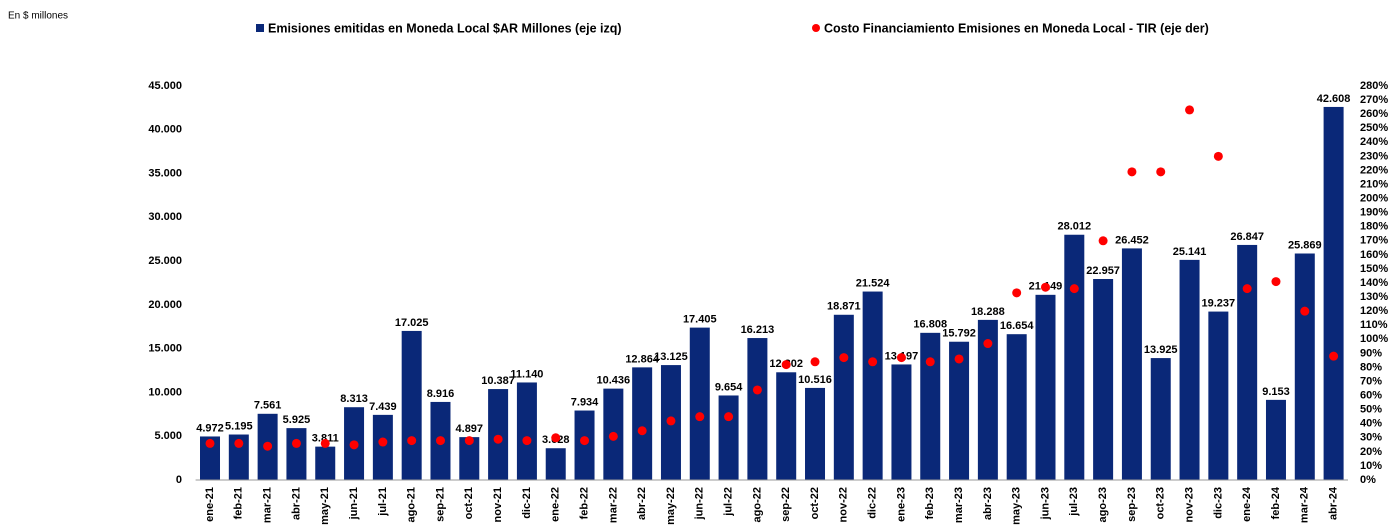  I want to click on y2-tick-label: 190%, so click(1374, 213).